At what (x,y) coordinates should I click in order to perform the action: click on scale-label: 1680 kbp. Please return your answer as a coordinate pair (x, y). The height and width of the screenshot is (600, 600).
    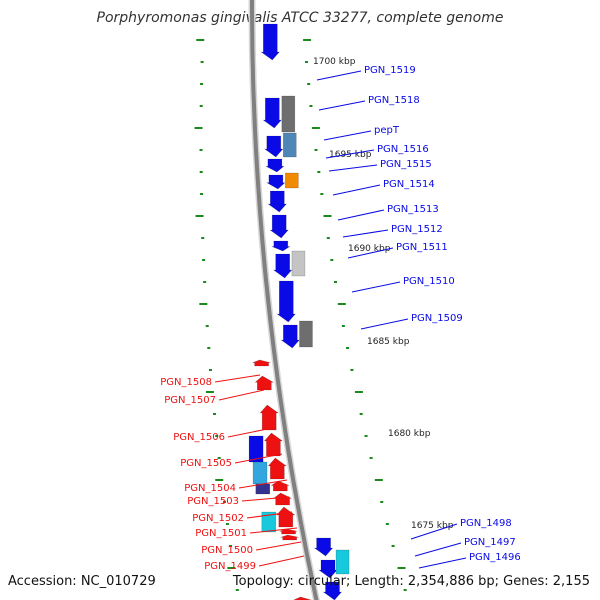
    Looking at the image, I should click on (409, 434).